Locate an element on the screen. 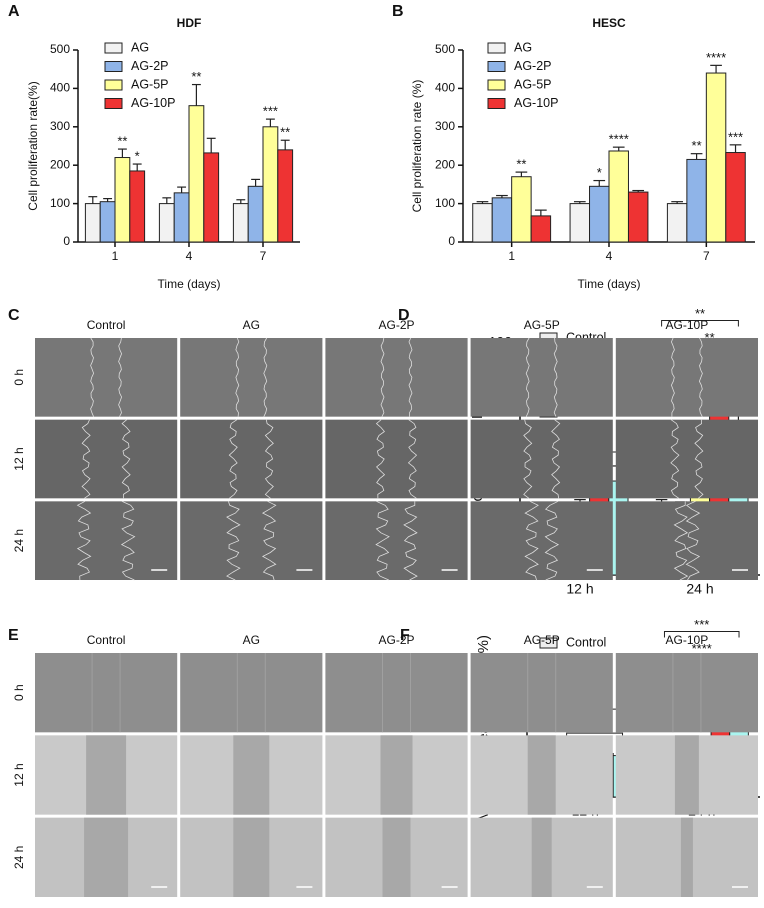 This screenshot has height=908, width=764. panel-label: F is located at coordinates (405, 635).